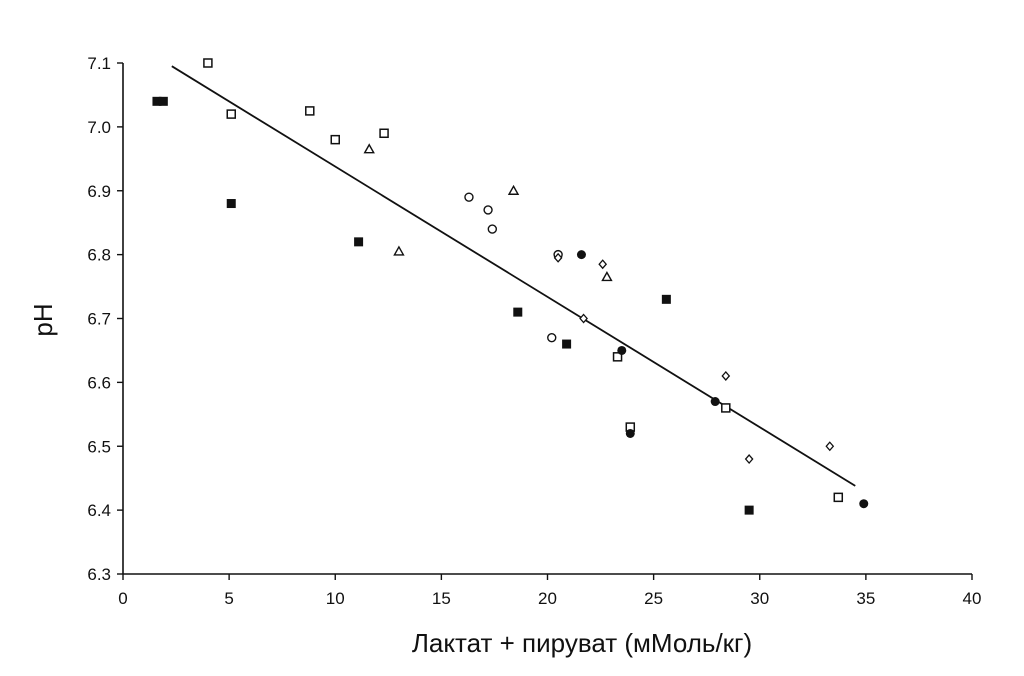 This screenshot has height=676, width=1024. Describe the element at coordinates (99, 127) in the screenshot. I see `y-tick-label: 7.0` at that location.